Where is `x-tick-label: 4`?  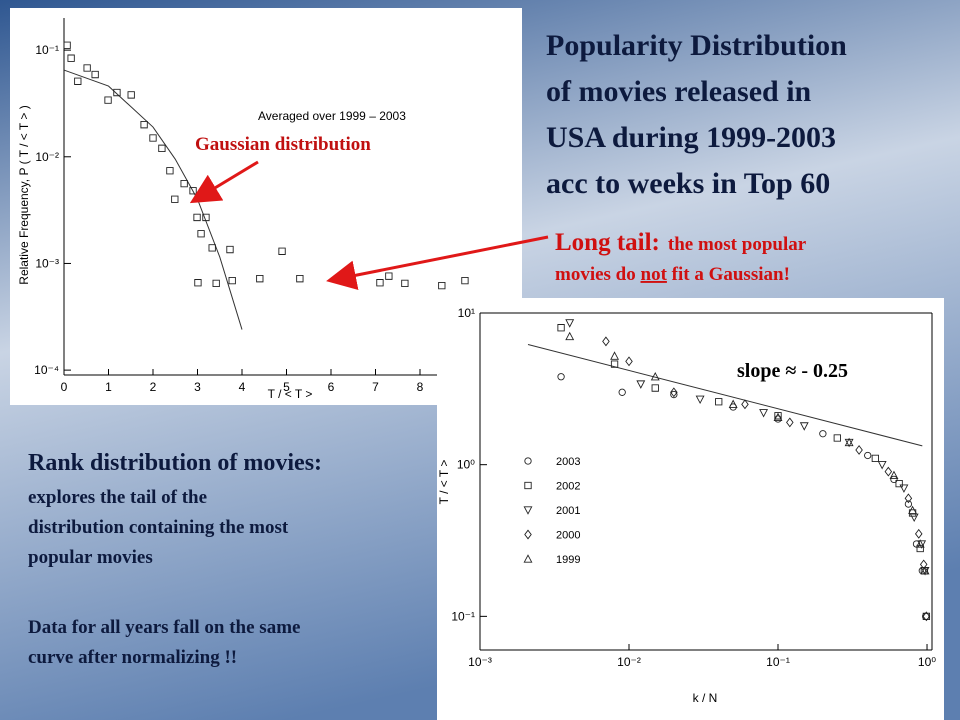
x-tick-label: 4 is located at coordinates (242, 387).